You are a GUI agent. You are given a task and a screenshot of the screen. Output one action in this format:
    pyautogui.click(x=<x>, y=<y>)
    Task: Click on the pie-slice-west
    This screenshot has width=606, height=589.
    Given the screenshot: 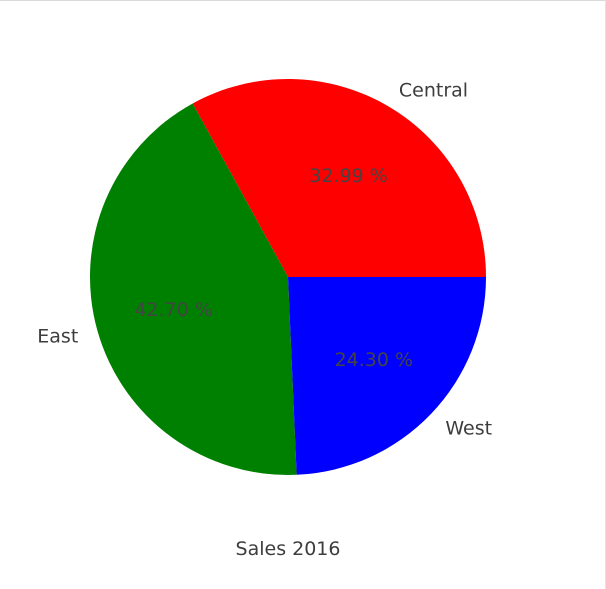 What is the action you would take?
    pyautogui.click(x=387, y=376)
    